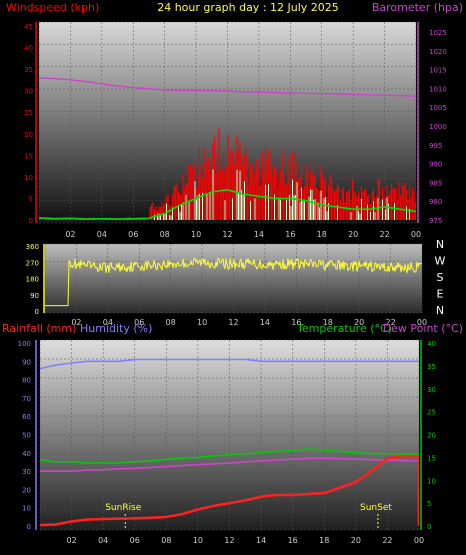  Describe the element at coordinates (32, 247) in the screenshot. I see `y-tick-label: 360` at that location.